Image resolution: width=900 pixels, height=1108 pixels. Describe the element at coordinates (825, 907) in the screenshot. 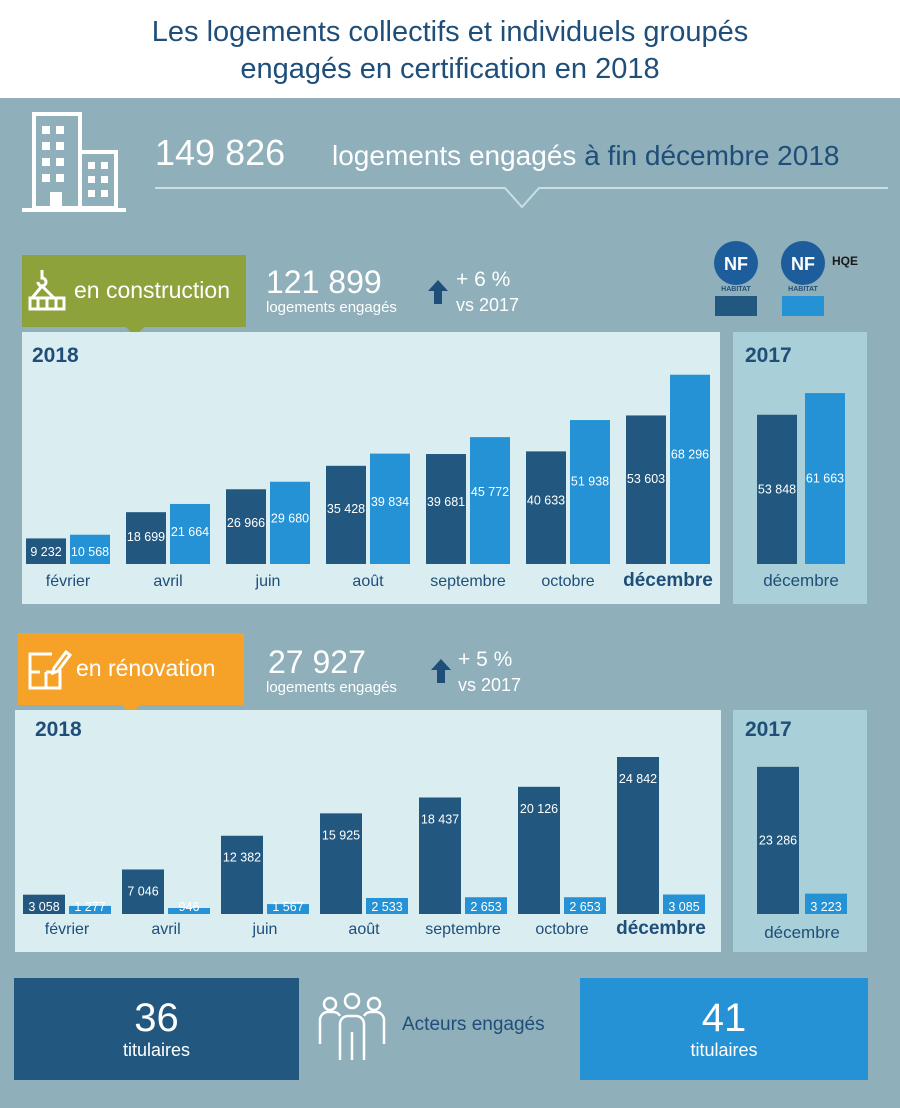

I see `data-label-chart-r17-s1-0: 3 223` at that location.